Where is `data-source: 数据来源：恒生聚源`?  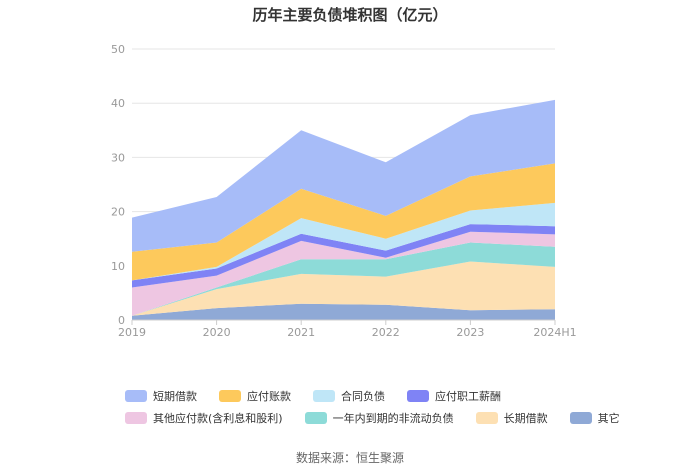 data-source: 数据来源：恒生聚源 is located at coordinates (349, 458).